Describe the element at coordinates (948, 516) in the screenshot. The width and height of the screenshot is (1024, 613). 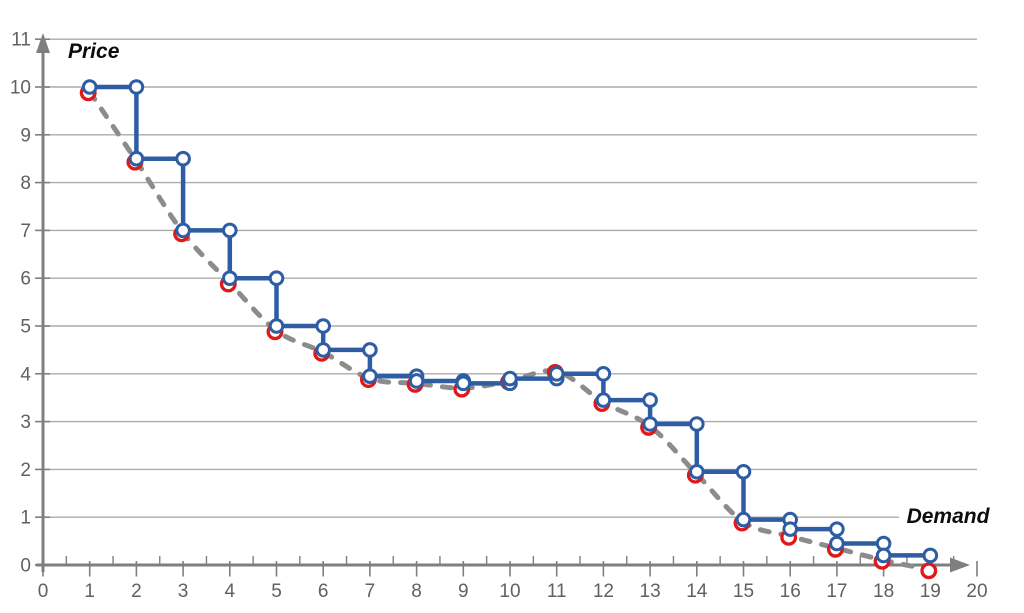
I see `x-axis-title: Demand` at that location.